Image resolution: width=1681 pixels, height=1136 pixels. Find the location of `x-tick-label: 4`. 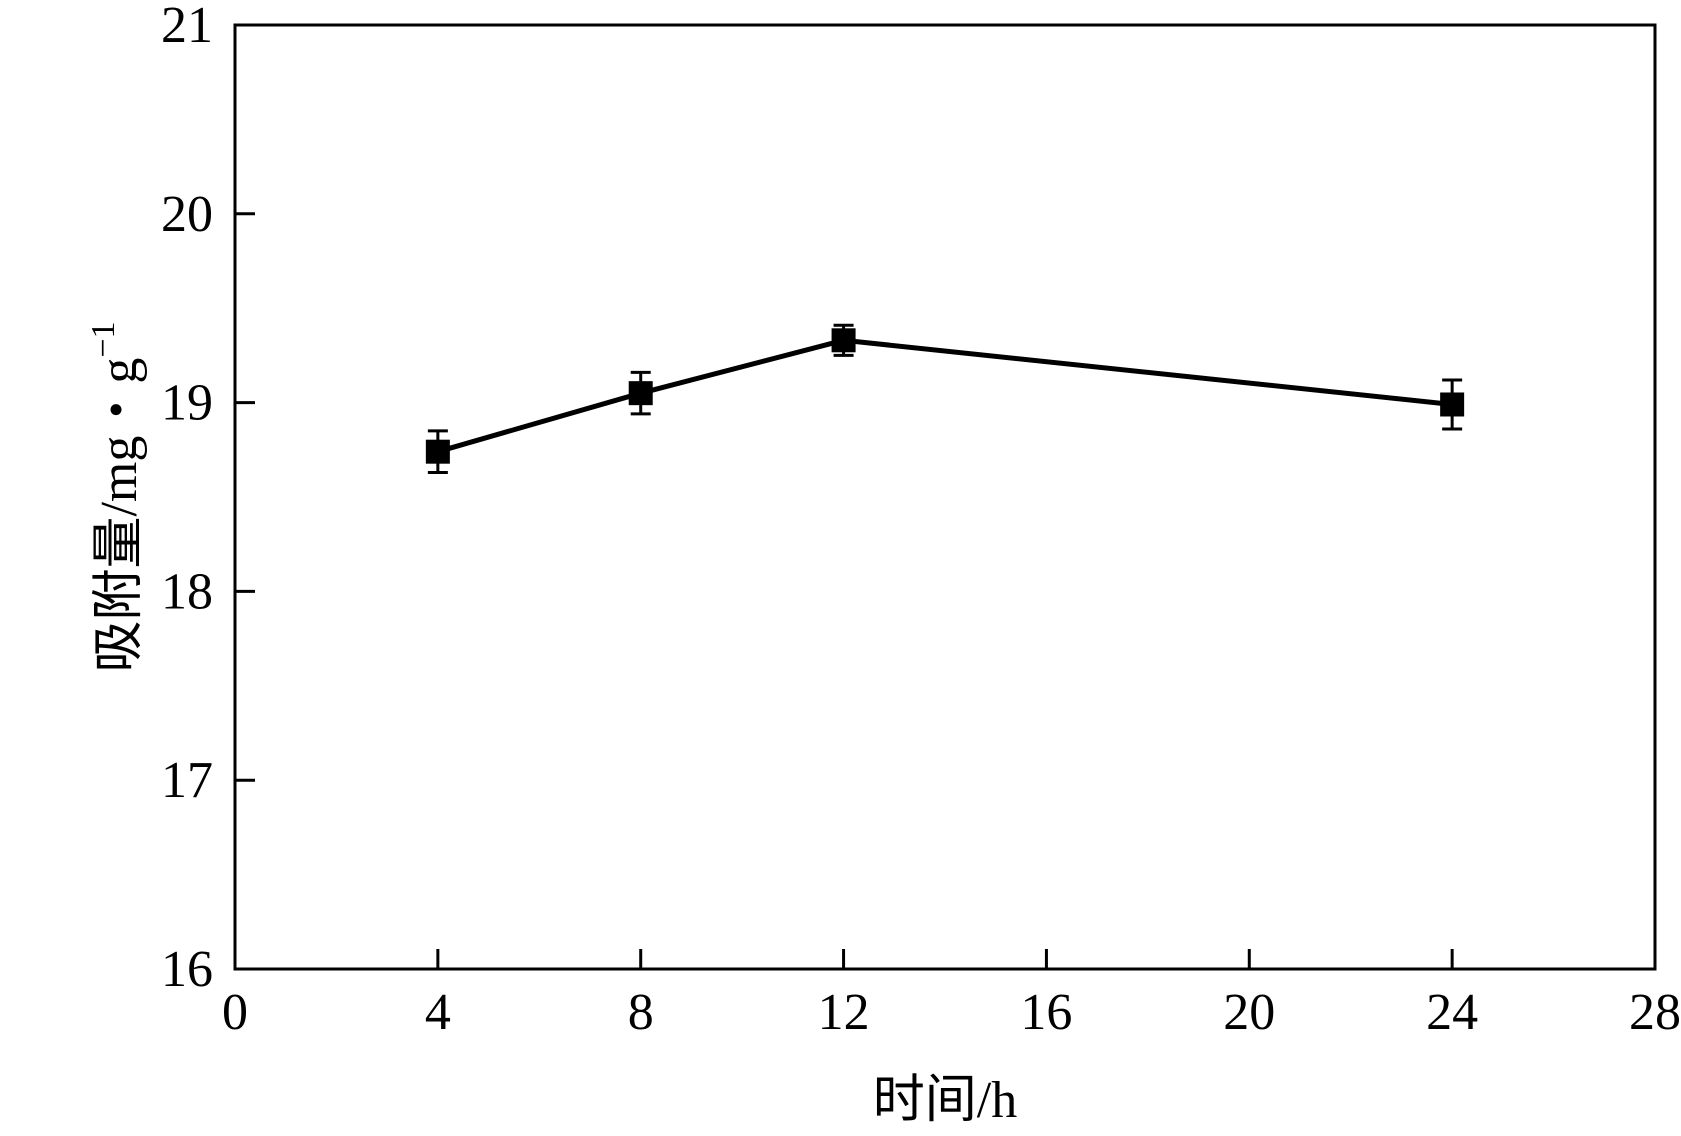

x-tick-label: 4 is located at coordinates (438, 1012).